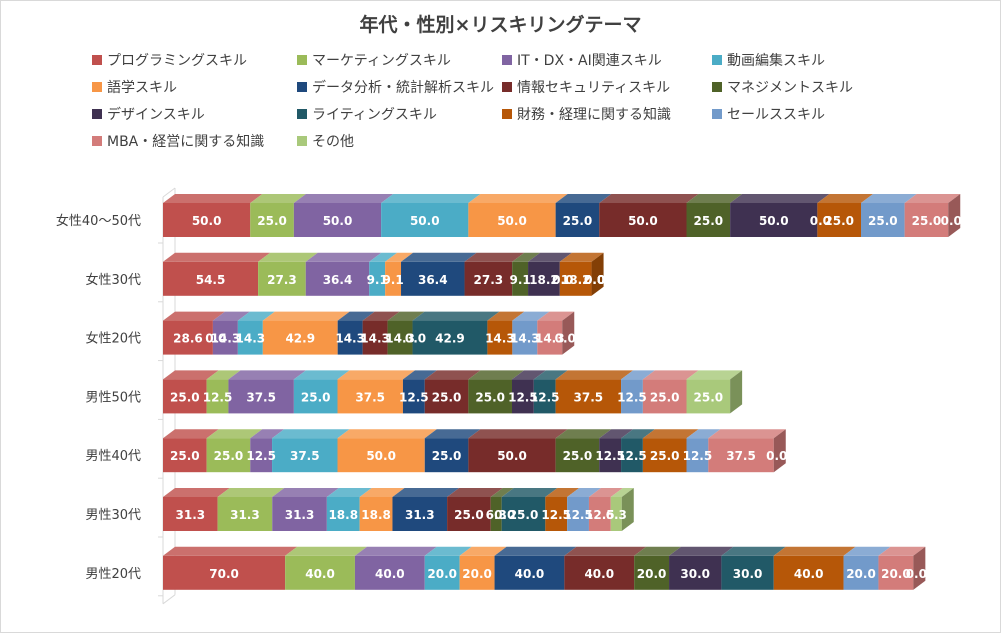 The image size is (1001, 633). I want to click on data-label: 27.3, so click(489, 280).